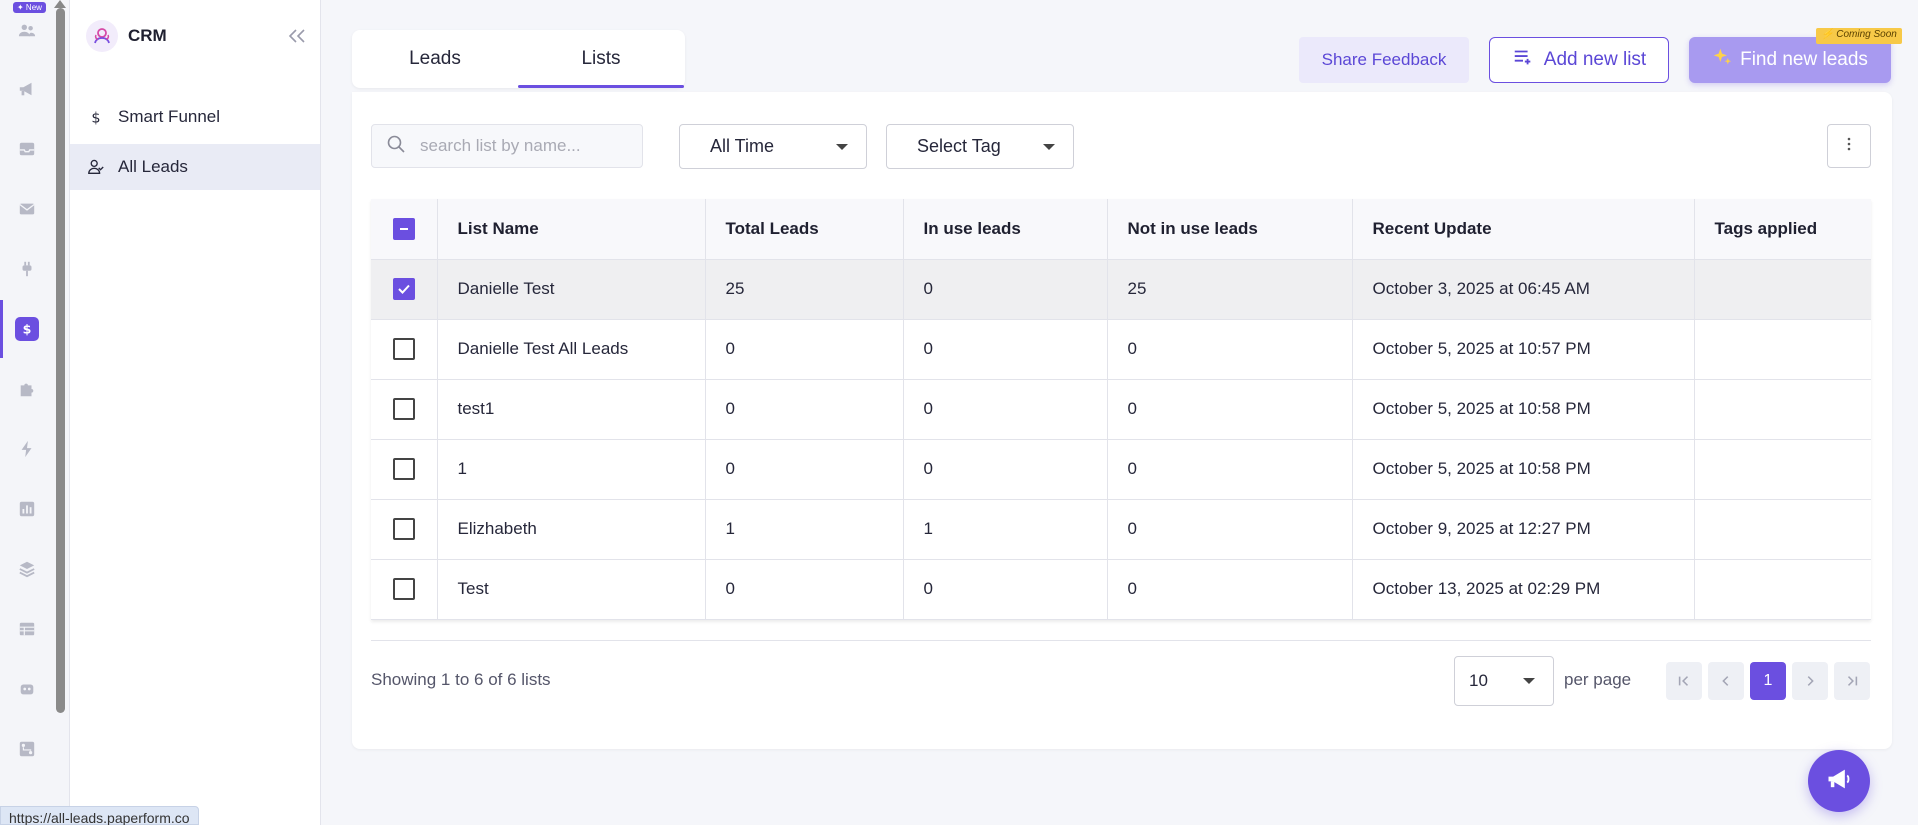 The image size is (1918, 825). What do you see at coordinates (27, 689) in the screenshot?
I see `bot-icon` at bounding box center [27, 689].